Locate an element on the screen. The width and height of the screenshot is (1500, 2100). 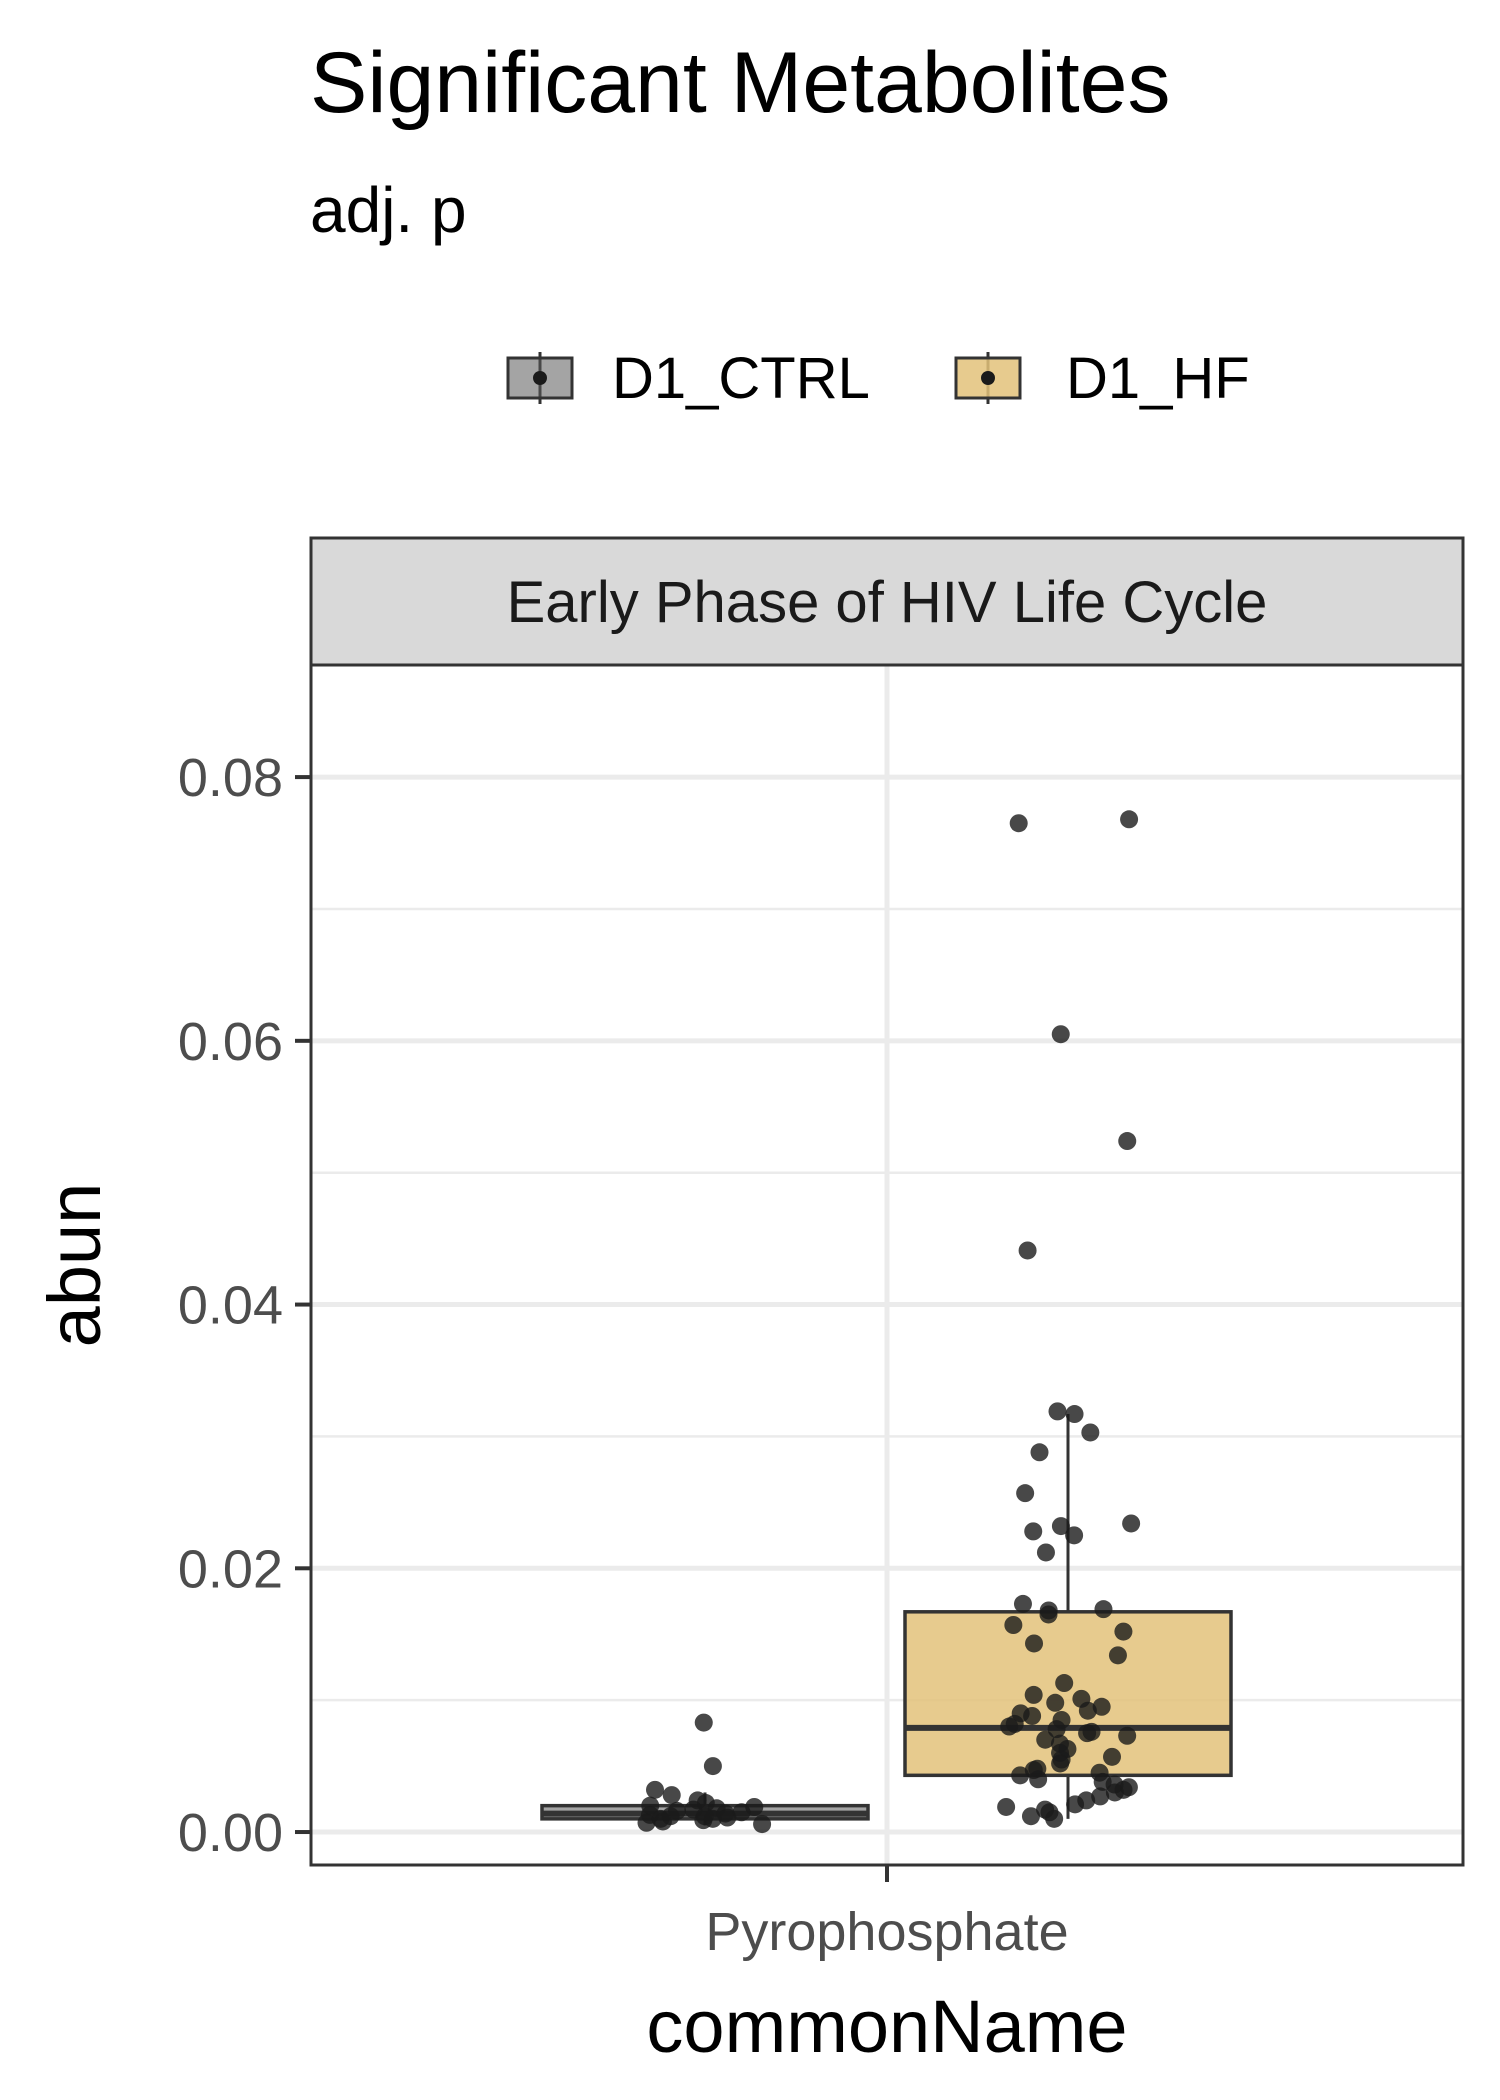
x-axis: Pyrophosphate is located at coordinates (887, 1913).